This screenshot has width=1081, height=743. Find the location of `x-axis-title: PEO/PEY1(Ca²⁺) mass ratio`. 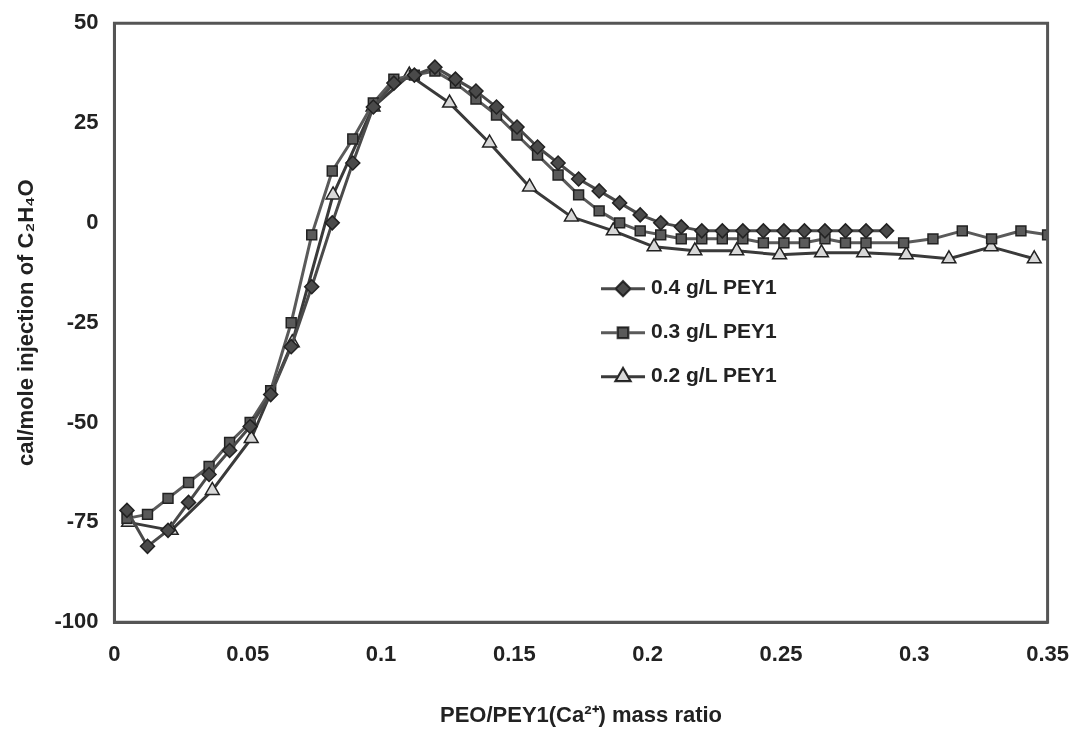

x-axis-title: PEO/PEY1(Ca²⁺) mass ratio is located at coordinates (581, 714).